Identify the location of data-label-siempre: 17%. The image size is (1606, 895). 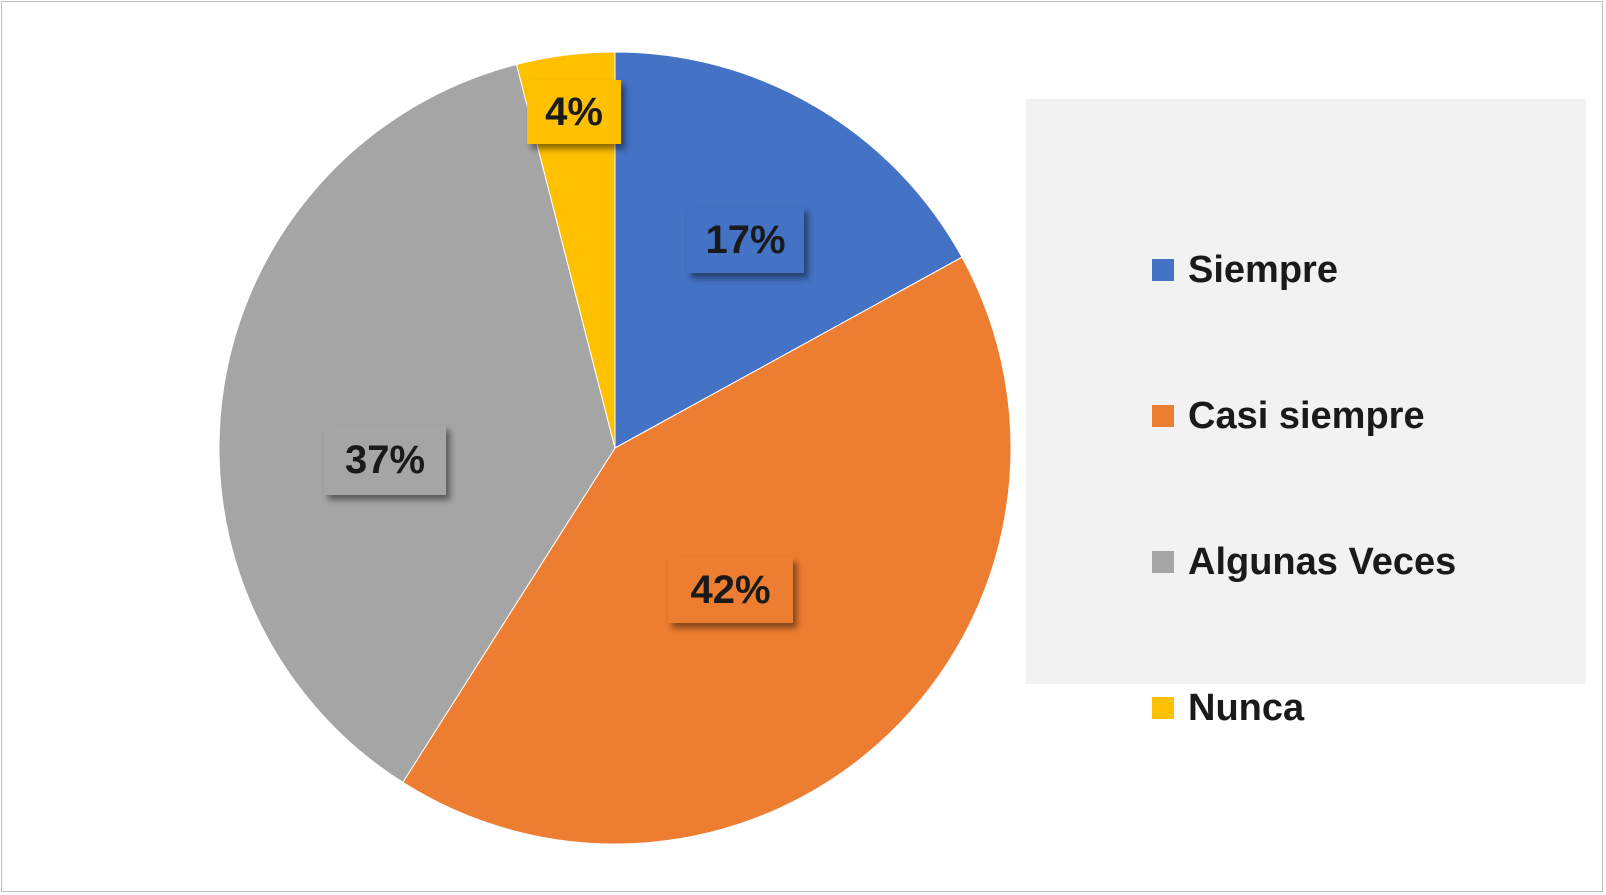
(745, 240).